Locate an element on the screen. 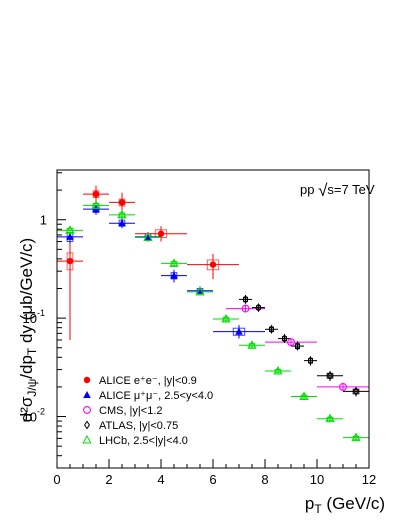 The height and width of the screenshot is (522, 403). x-axis-ticks: 0 2 4 6 8 10 12 is located at coordinates (214, 473).